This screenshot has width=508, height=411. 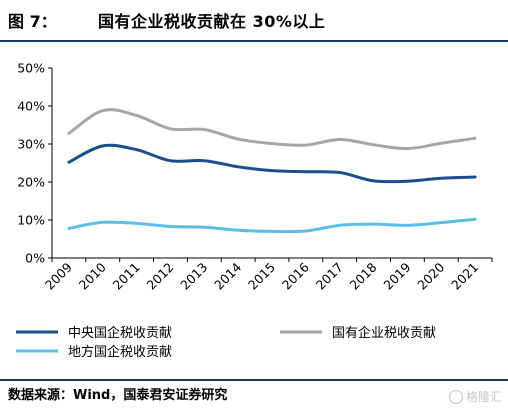 I want to click on y-tick-label: 20%, so click(x=31, y=182).